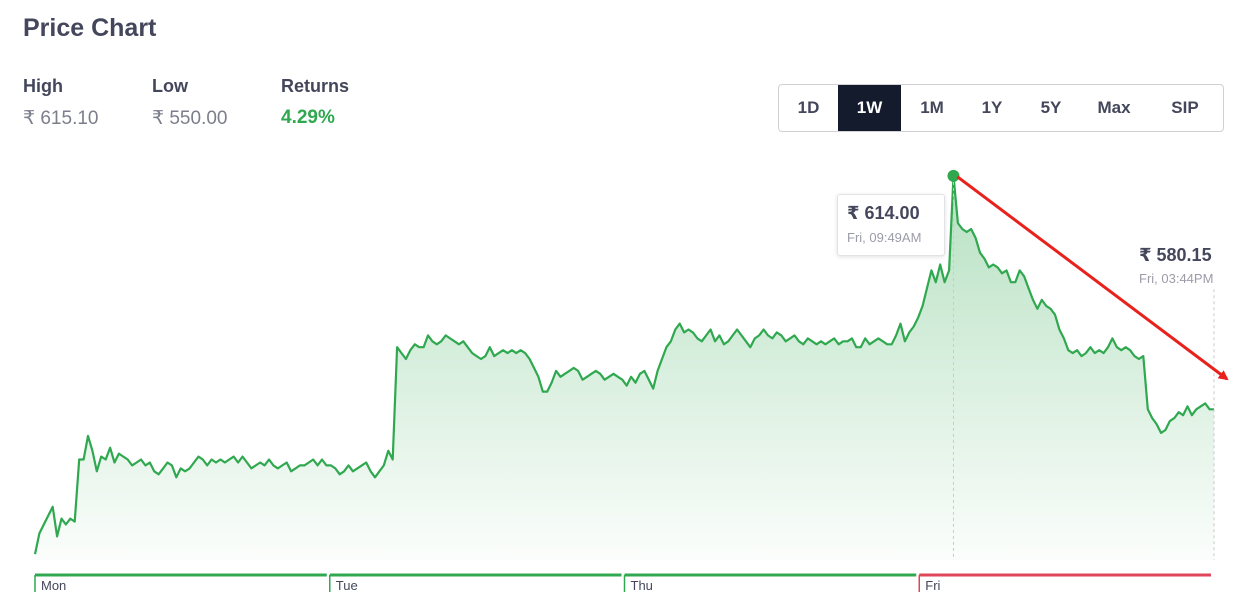 This screenshot has height=597, width=1243. I want to click on last-time: Fri, 03:44PM, so click(1176, 278).